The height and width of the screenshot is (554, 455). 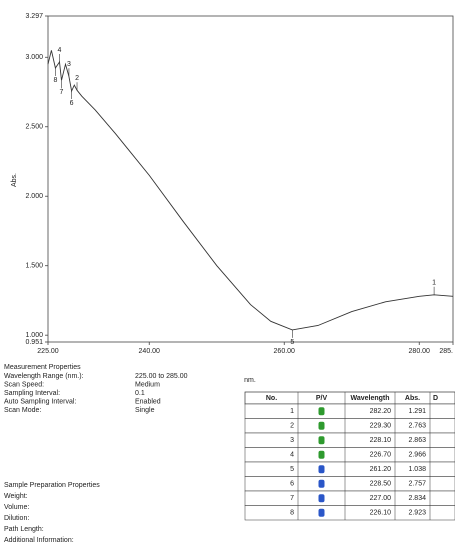 What do you see at coordinates (292, 469) in the screenshot?
I see `row-number: 5` at bounding box center [292, 469].